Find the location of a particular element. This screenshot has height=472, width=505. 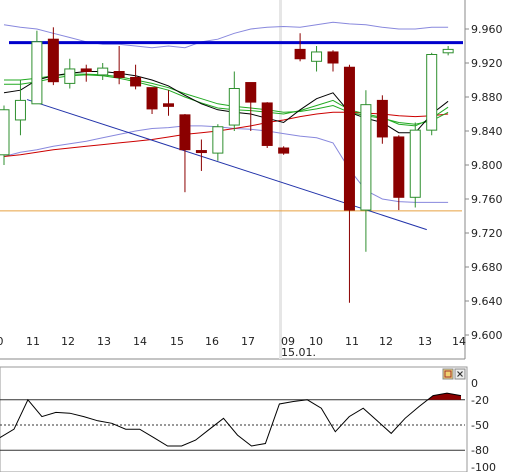

x-tick-label: 16 is located at coordinates (212, 341).